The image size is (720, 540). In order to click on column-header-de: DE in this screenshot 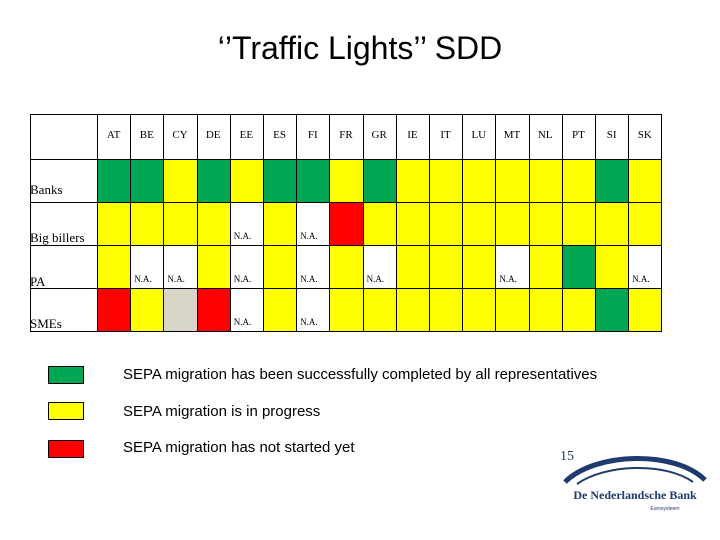, I will do `click(213, 135)`.